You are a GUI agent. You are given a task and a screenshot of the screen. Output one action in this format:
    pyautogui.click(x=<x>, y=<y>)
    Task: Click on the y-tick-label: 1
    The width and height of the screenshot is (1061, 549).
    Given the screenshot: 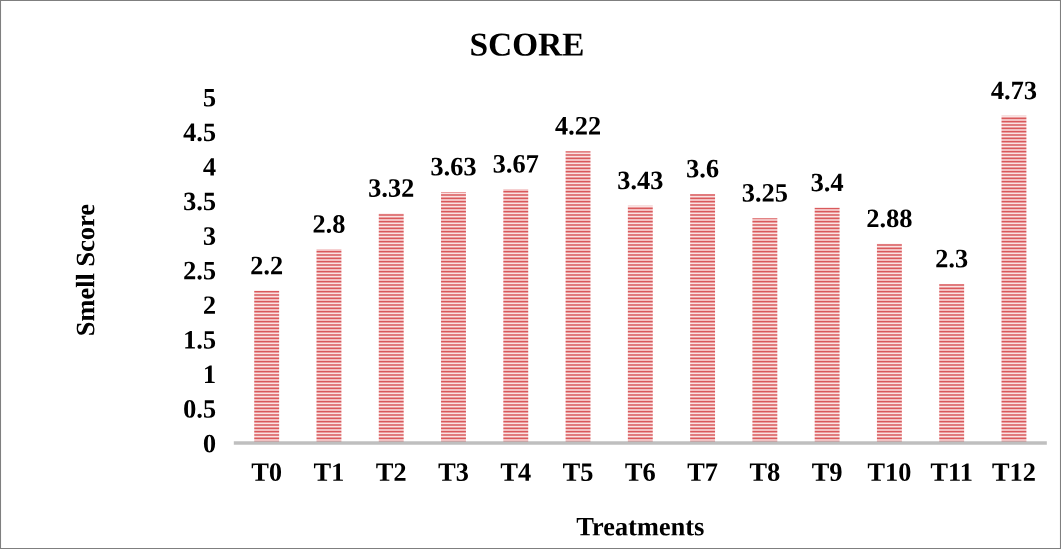 What is the action you would take?
    pyautogui.click(x=210, y=374)
    